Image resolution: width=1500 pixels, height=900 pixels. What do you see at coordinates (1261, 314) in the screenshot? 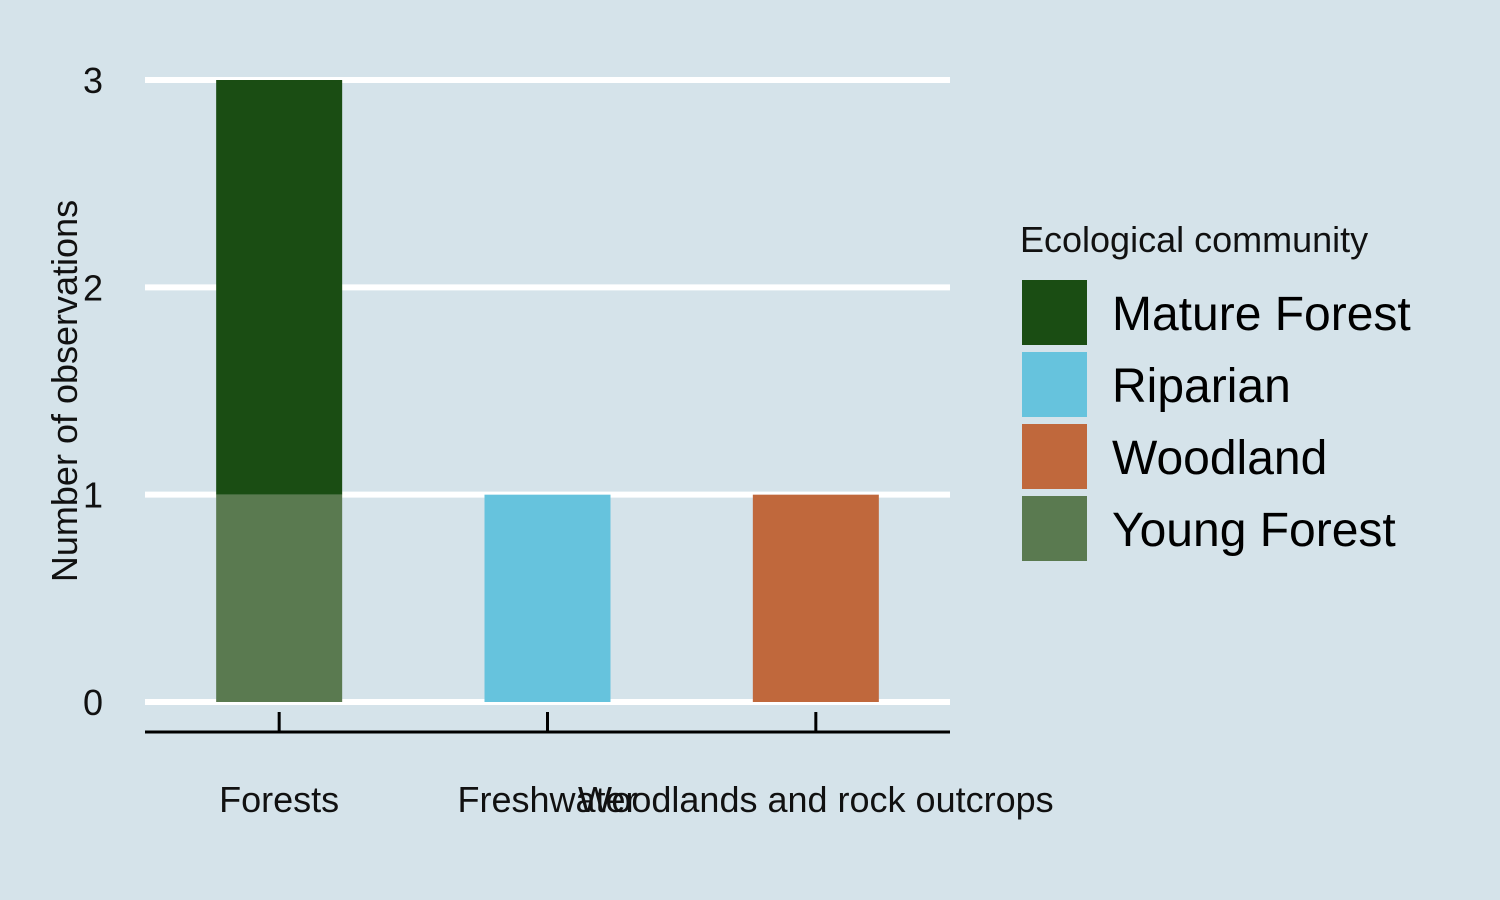
I see `legend-label: Mature Forest` at bounding box center [1261, 314].